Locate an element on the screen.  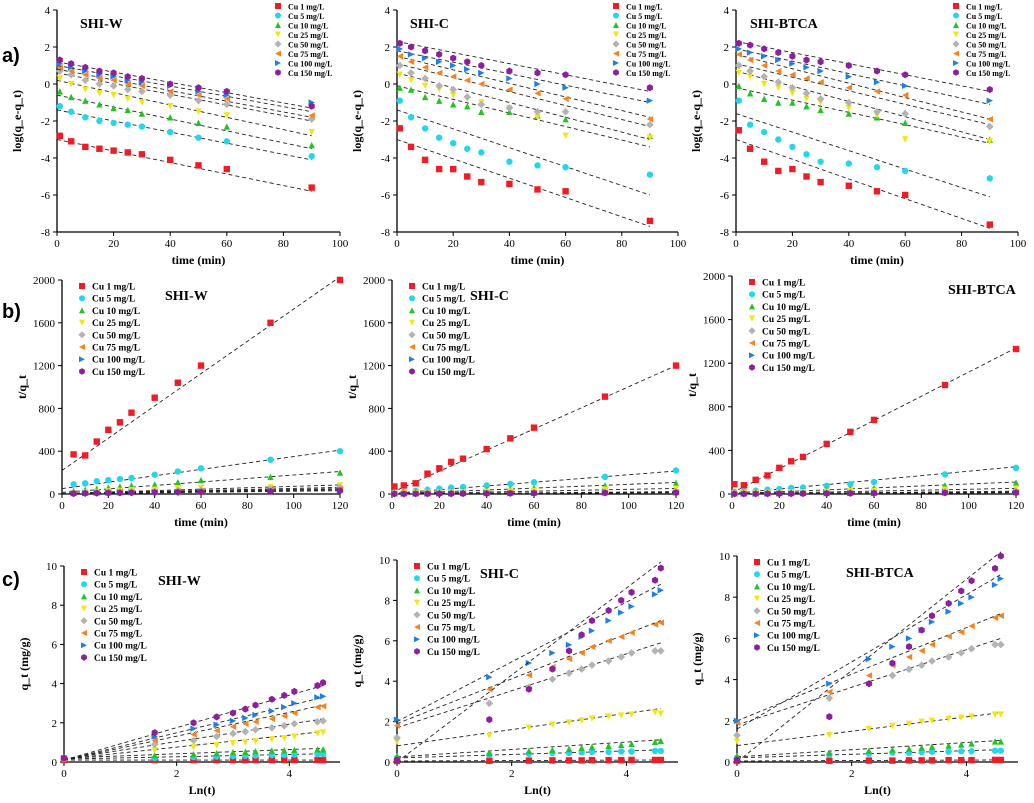
x-tick-label: 100 is located at coordinates (678, 244).